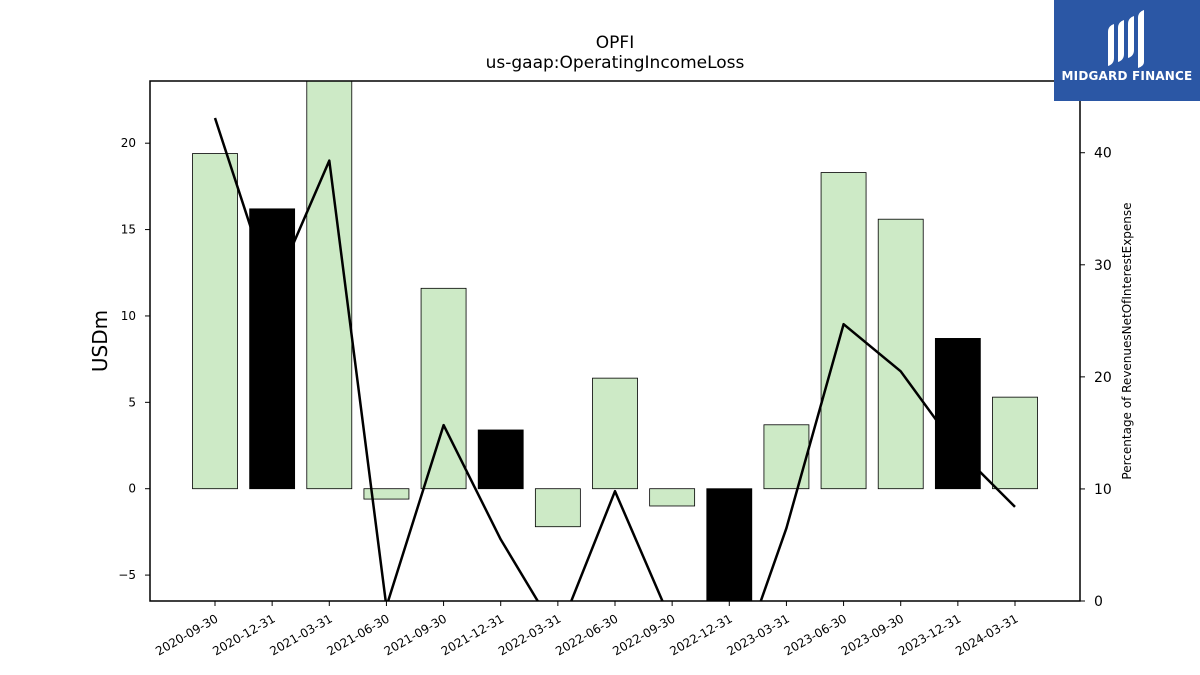 Image resolution: width=1200 pixels, height=675 pixels. What do you see at coordinates (529, 634) in the screenshot?
I see `x-tick-label: 2022-03-31` at bounding box center [529, 634].